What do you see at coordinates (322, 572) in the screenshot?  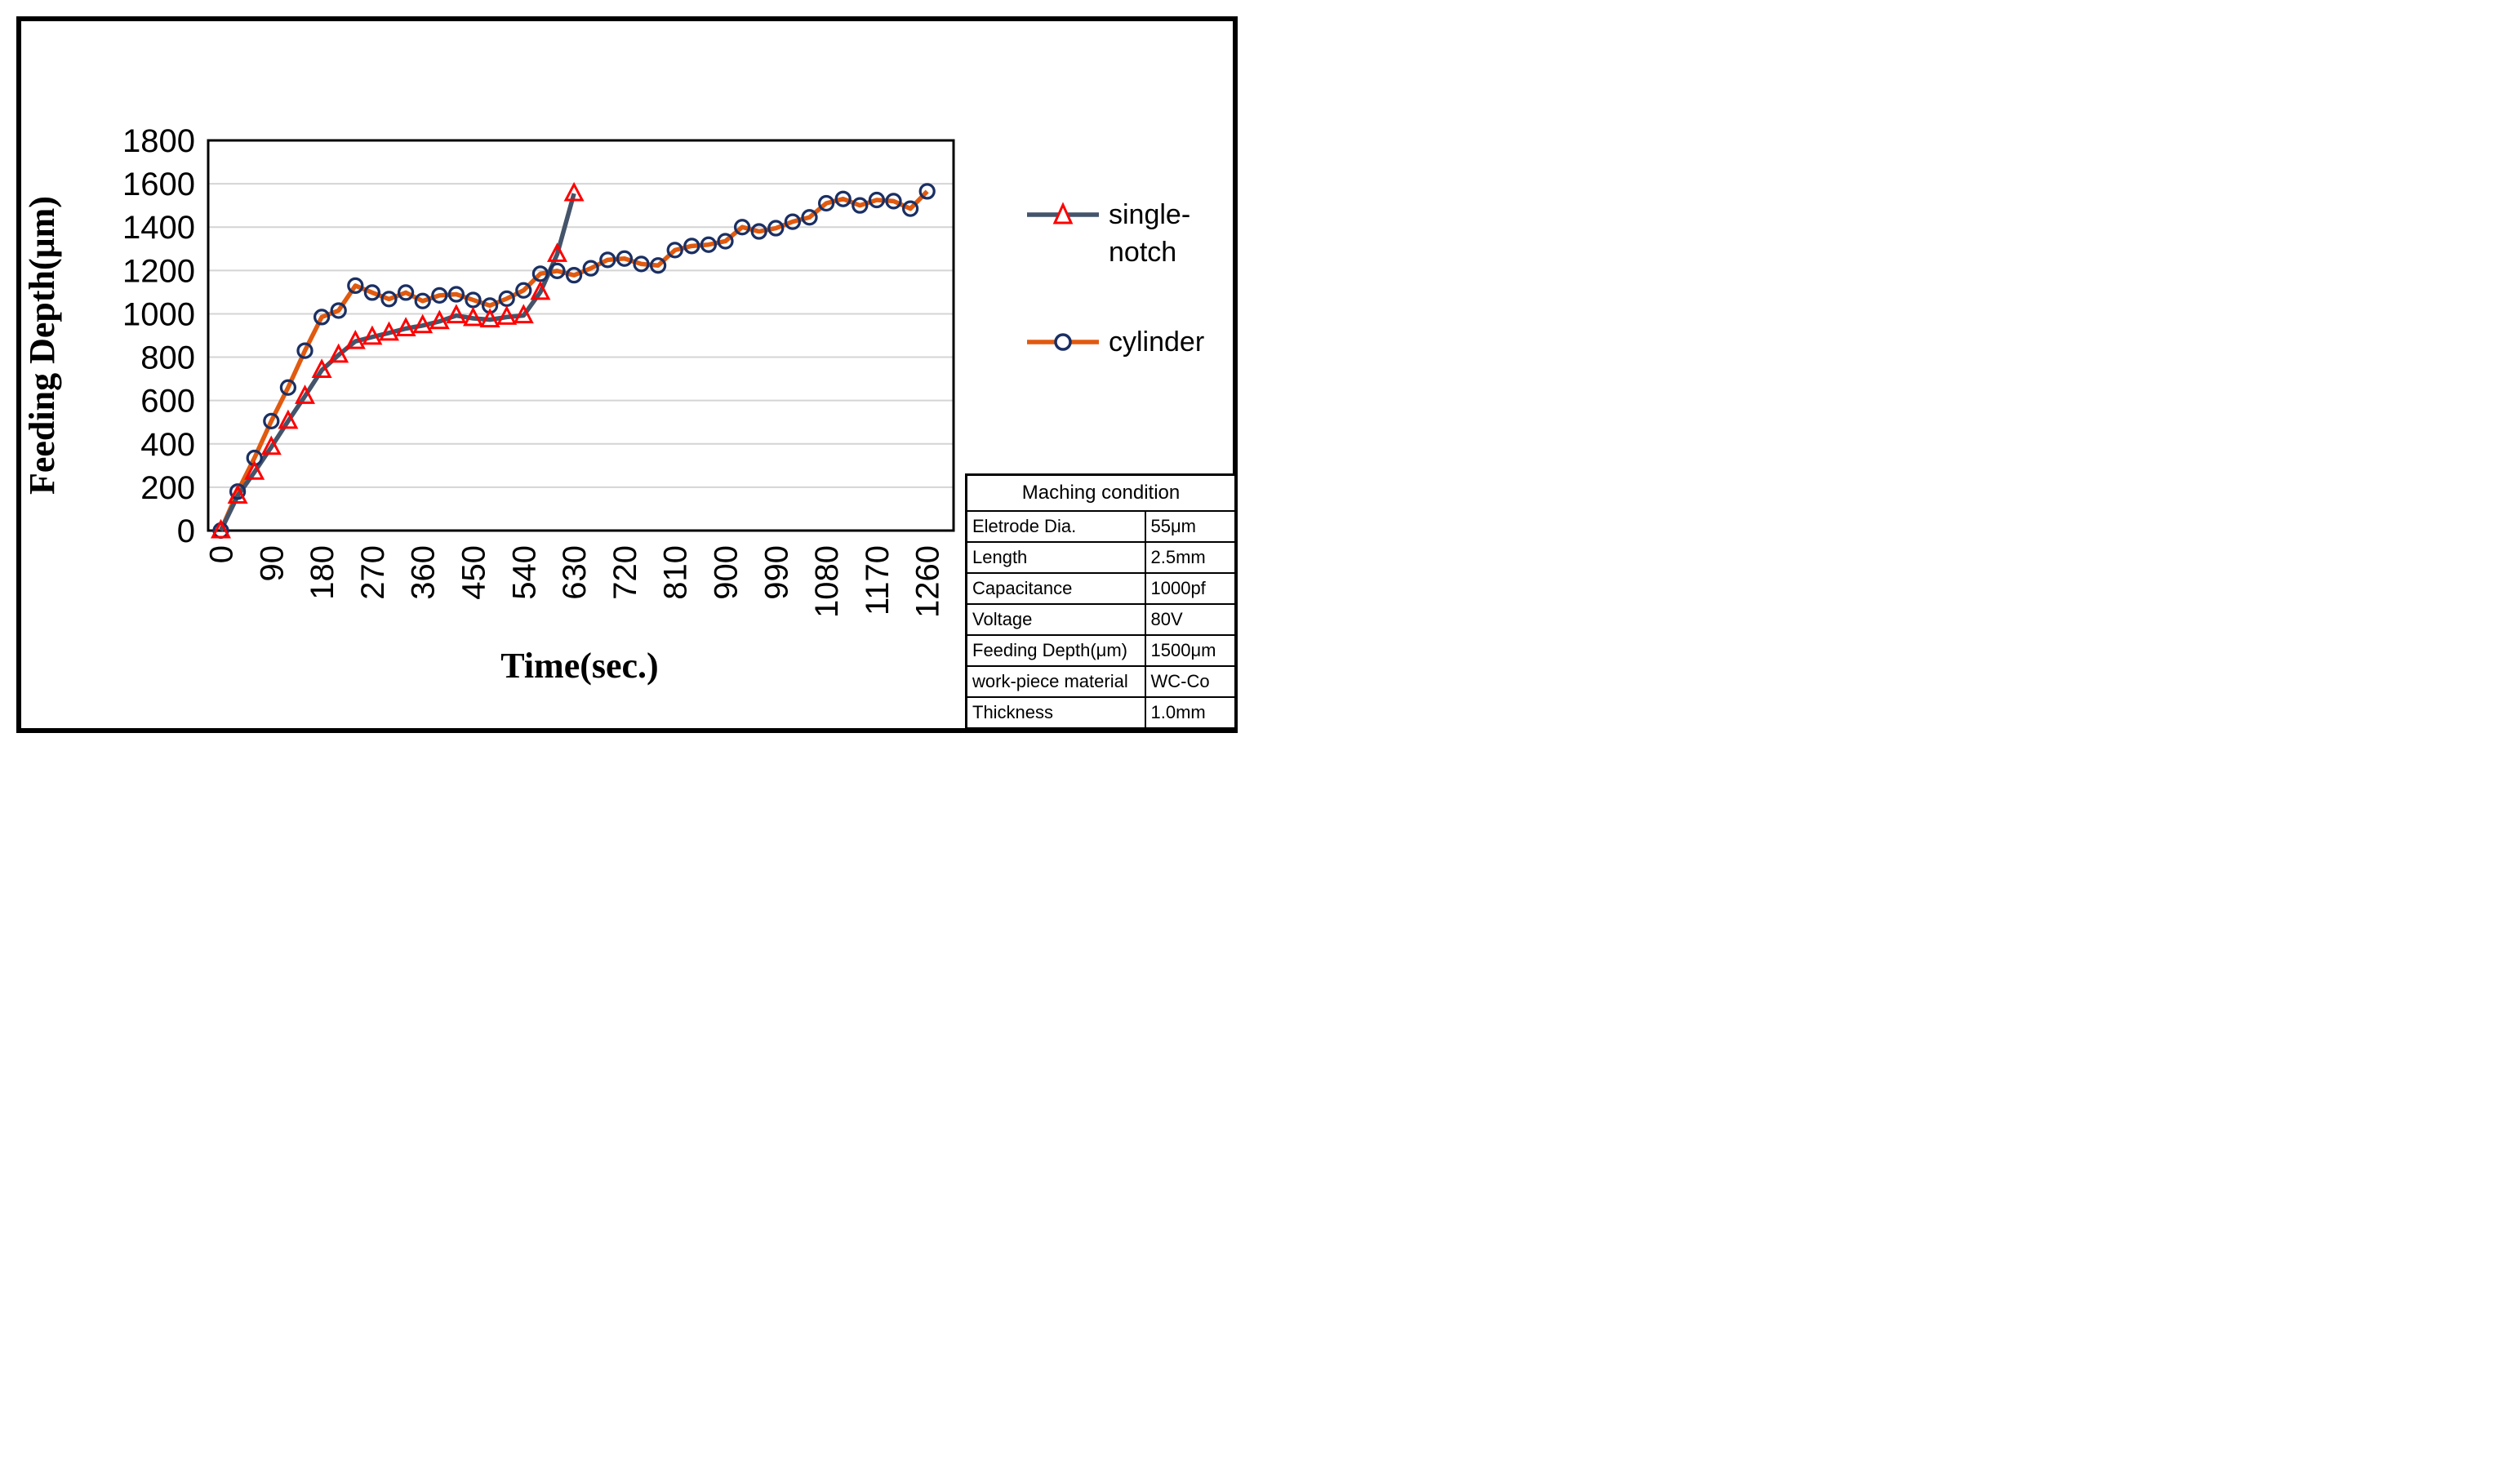 I see `x-tick-label: 180` at bounding box center [322, 572].